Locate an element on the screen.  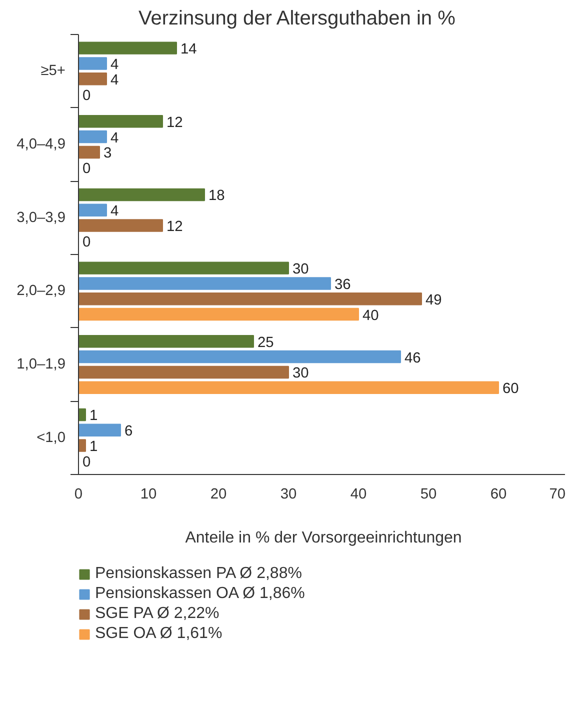
x-tick-label: 10 is located at coordinates (148, 494).